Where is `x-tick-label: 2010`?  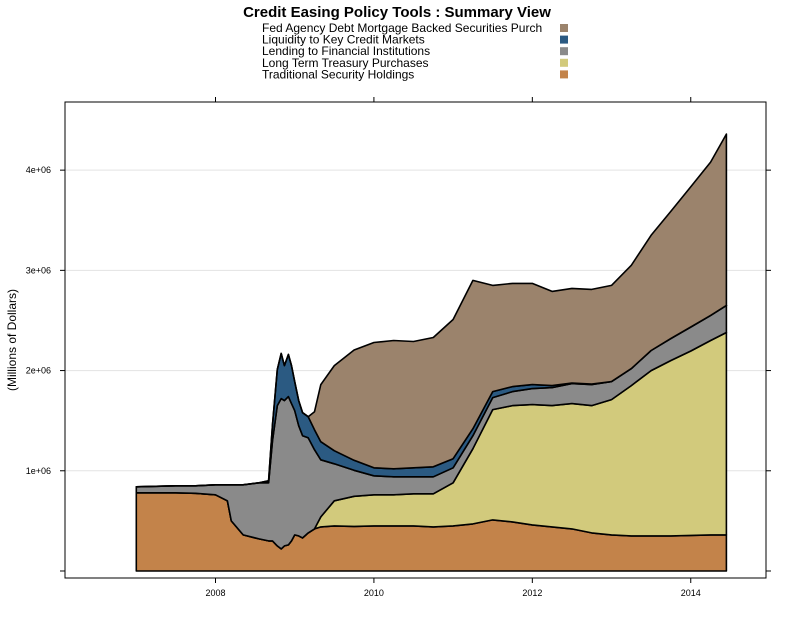
x-tick-label: 2010 is located at coordinates (374, 593).